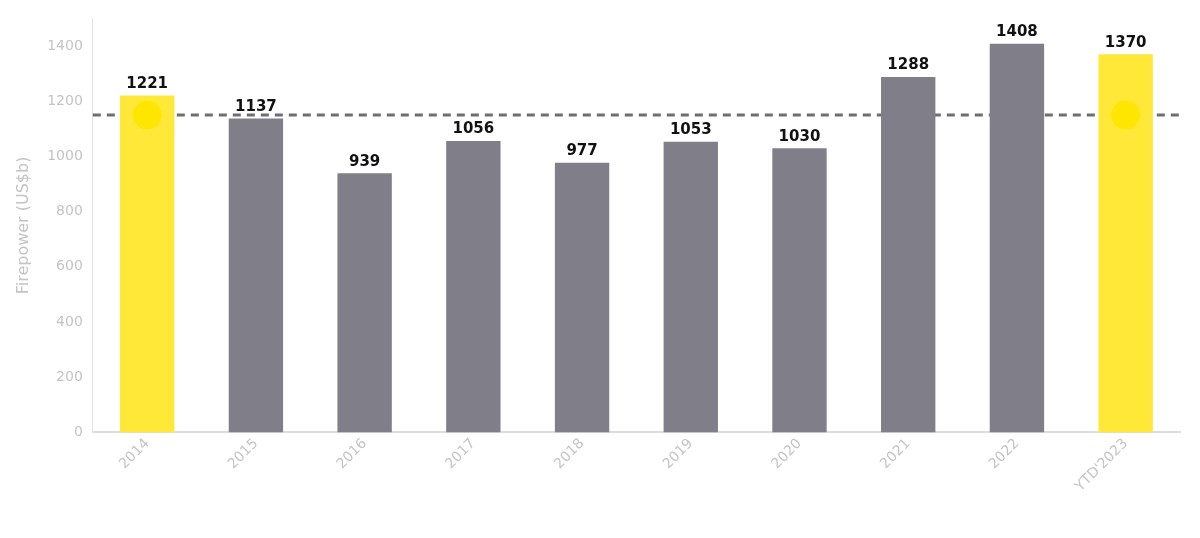  I want to click on y-tick-label: 1000, so click(65, 155).